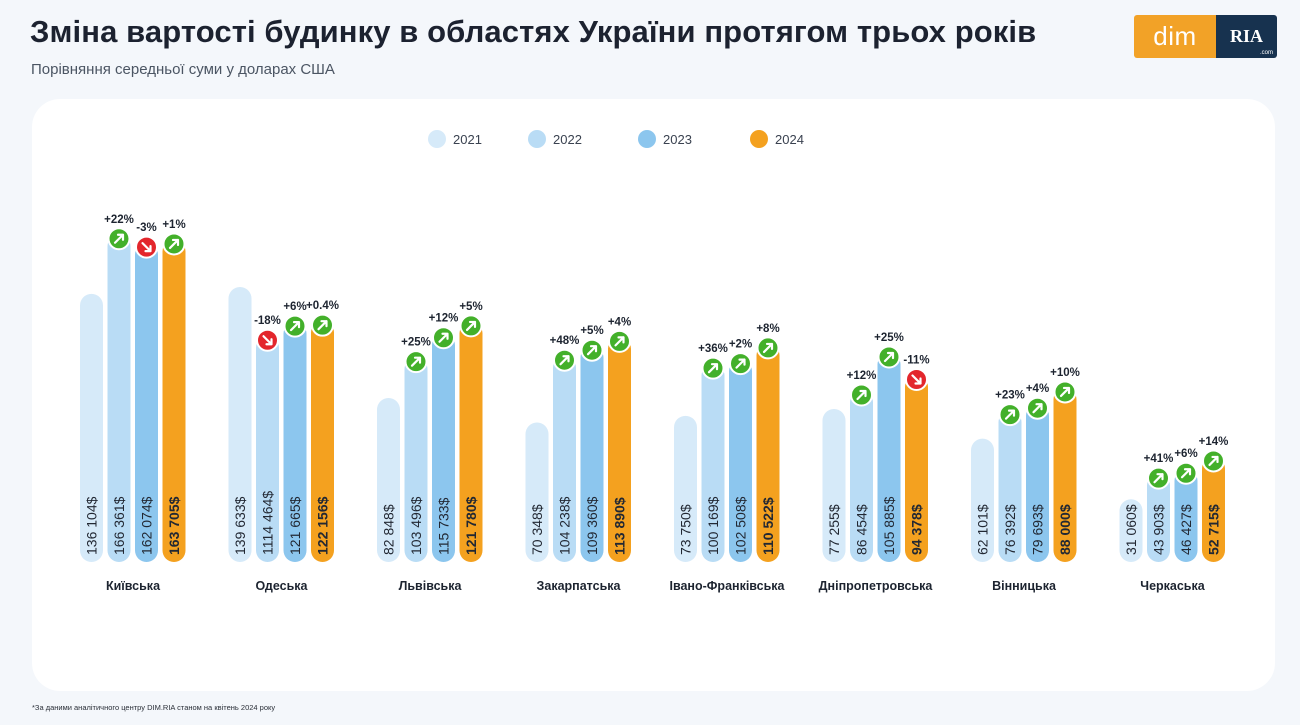 This screenshot has width=1300, height=725. Describe the element at coordinates (713, 525) in the screenshot. I see `value-label-2022-4: 100 169$` at that location.